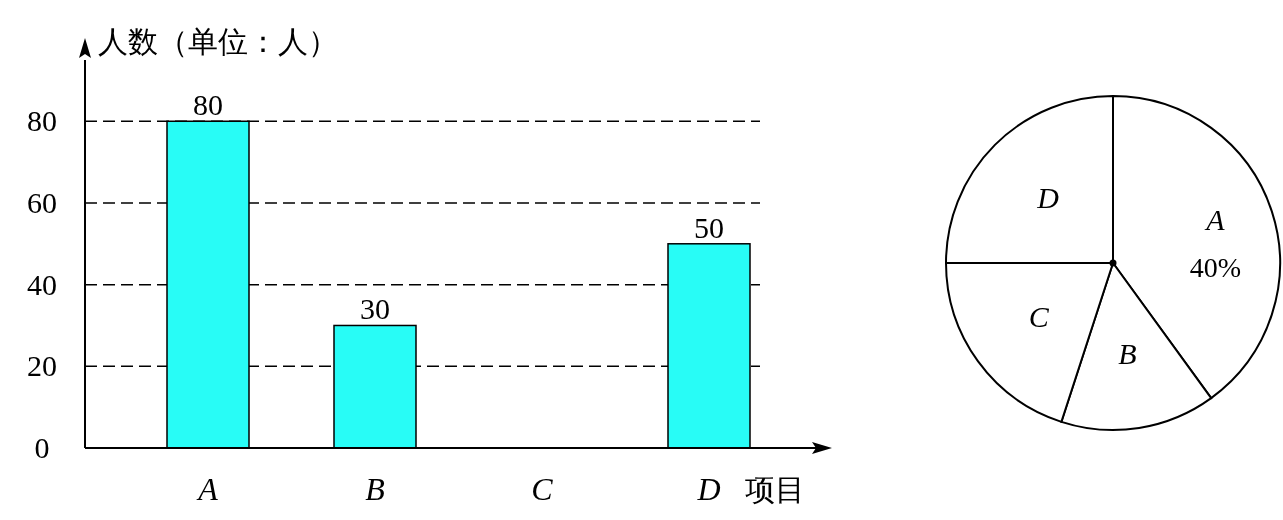  Describe the element at coordinates (375, 489) in the screenshot. I see `x-tick-label: B` at that location.